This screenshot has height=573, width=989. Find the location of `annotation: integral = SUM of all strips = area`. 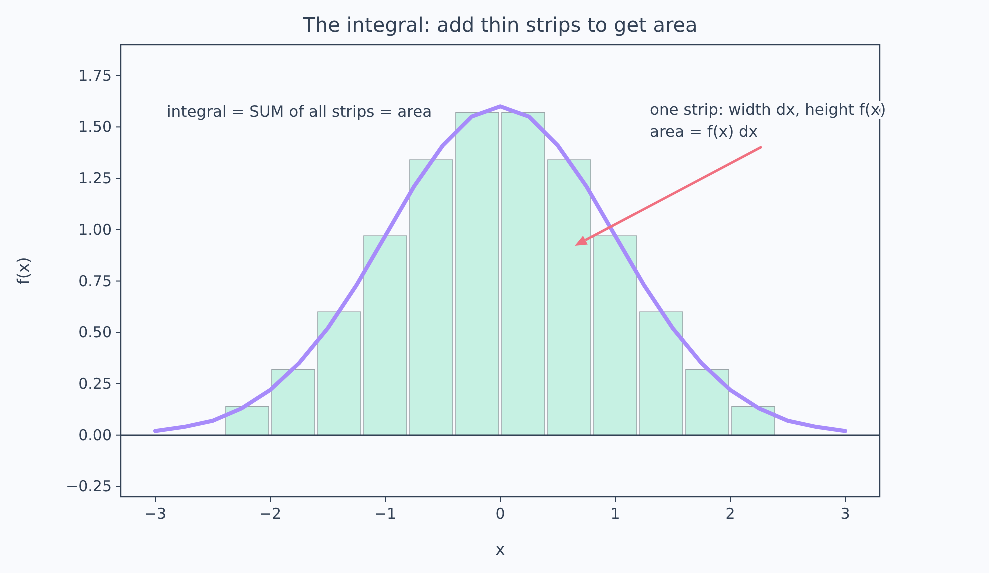

annotation: integral = SUM of all strips = area is located at coordinates (299, 112).